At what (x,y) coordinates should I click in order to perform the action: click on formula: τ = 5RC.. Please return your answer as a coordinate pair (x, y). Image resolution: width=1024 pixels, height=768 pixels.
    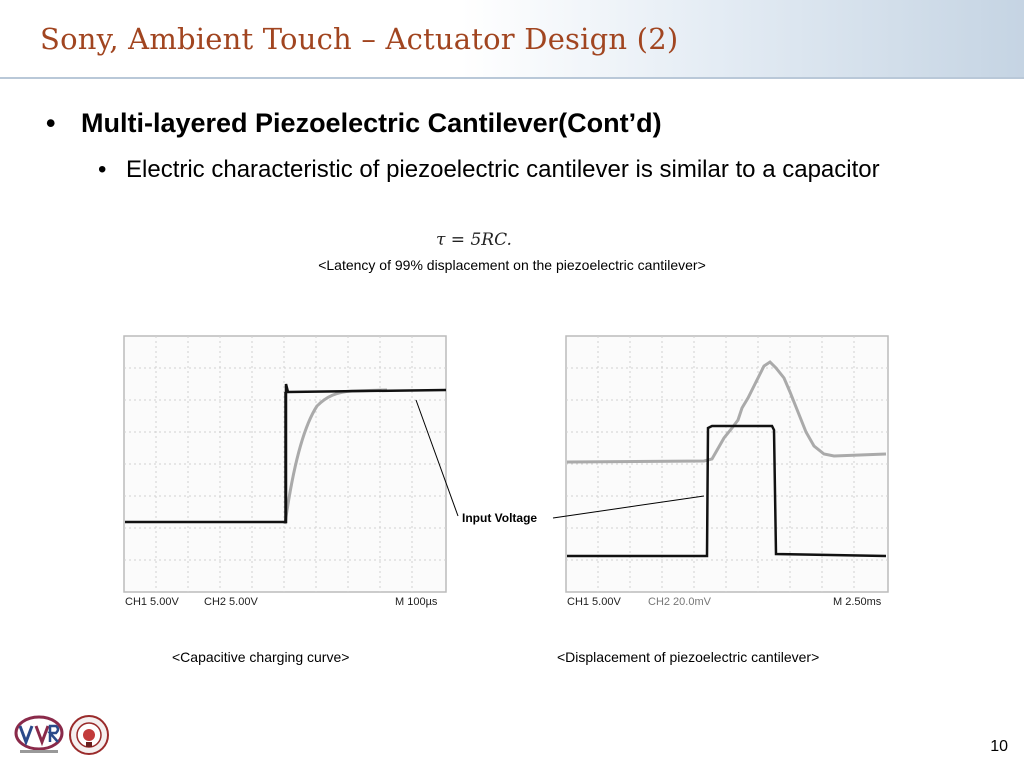
    Looking at the image, I should click on (474, 240).